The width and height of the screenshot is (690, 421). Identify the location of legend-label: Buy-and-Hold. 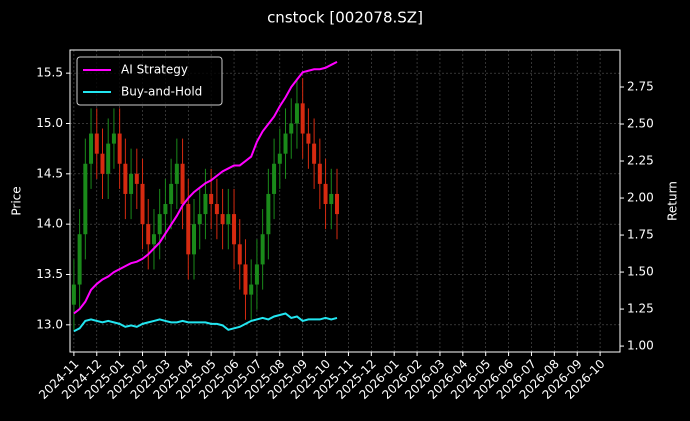
(161, 92).